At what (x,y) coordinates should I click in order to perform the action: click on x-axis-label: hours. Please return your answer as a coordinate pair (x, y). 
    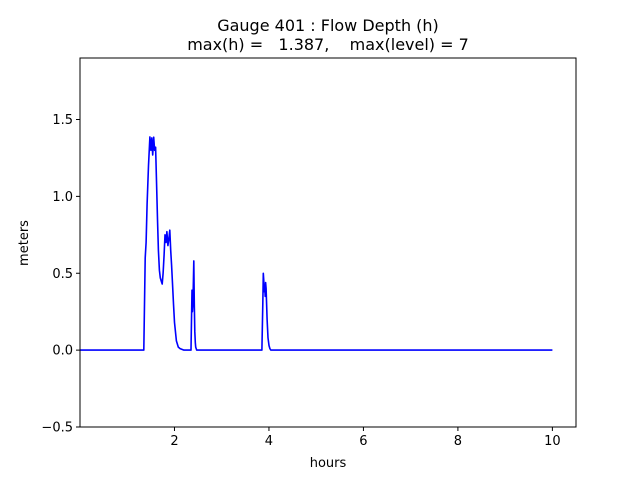
    Looking at the image, I should click on (328, 463).